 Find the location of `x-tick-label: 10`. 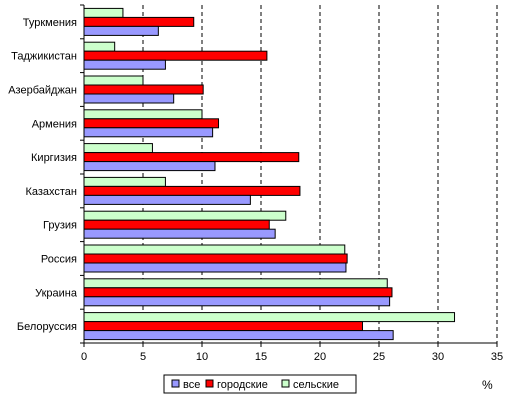

x-tick-label: 10 is located at coordinates (202, 357).